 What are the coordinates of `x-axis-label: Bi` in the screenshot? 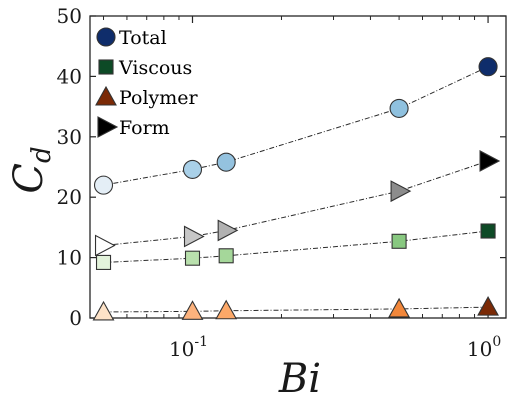 It's located at (299, 379).